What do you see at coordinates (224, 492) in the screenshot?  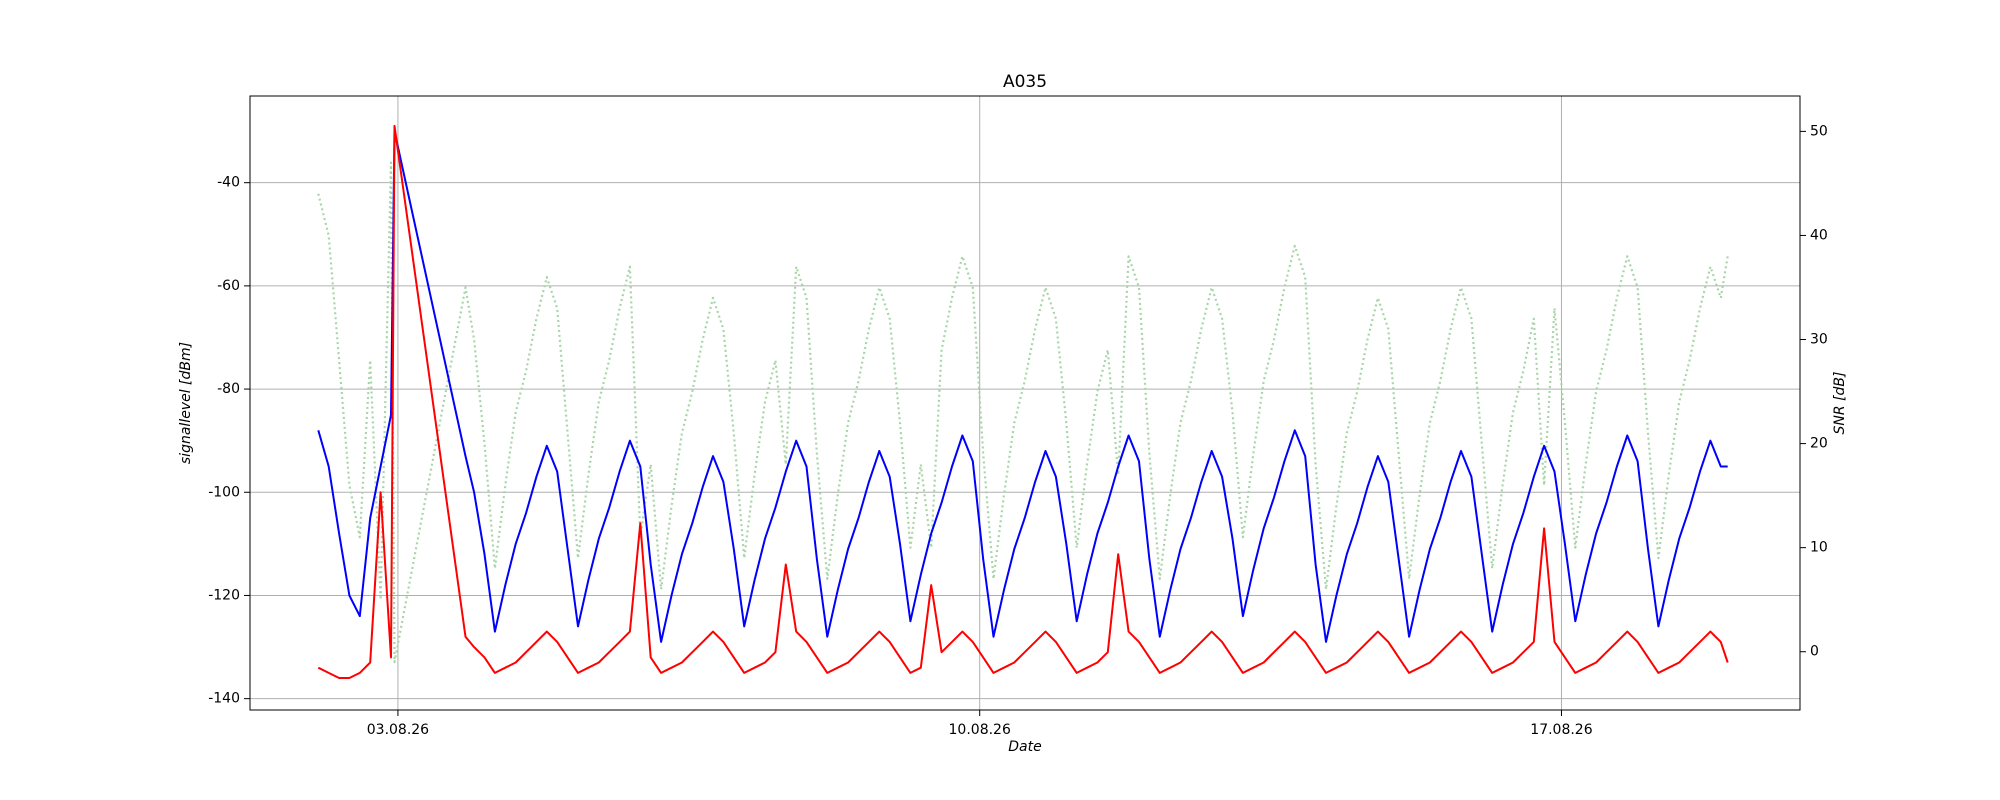 I see `y-tick-label: -100` at bounding box center [224, 492].